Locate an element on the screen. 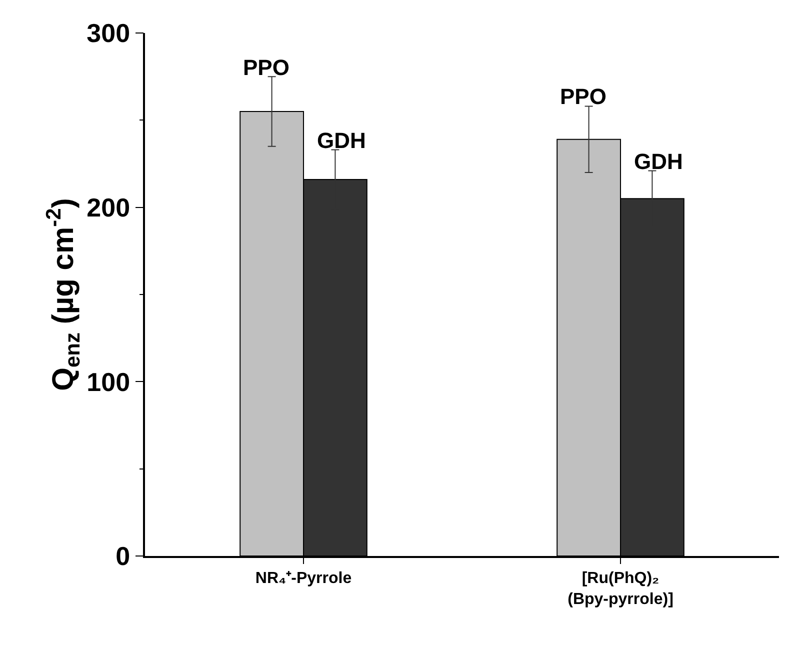 This screenshot has height=651, width=789. y-tick-label: 300 is located at coordinates (108, 33).